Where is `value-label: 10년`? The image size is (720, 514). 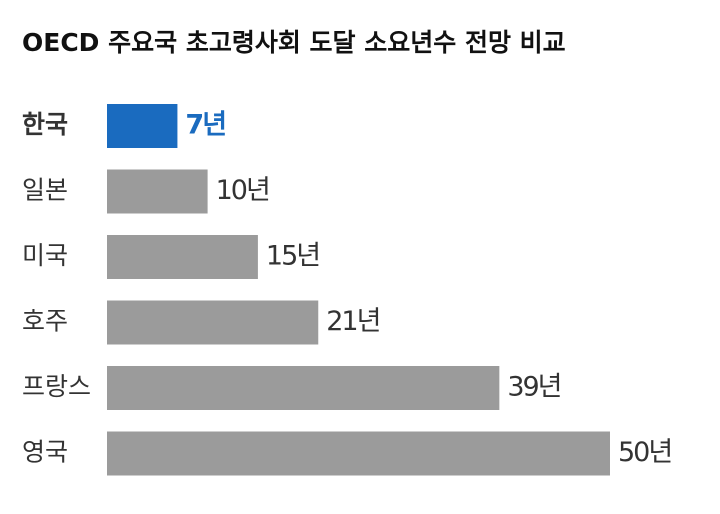 value-label: 10년 is located at coordinates (242, 190).